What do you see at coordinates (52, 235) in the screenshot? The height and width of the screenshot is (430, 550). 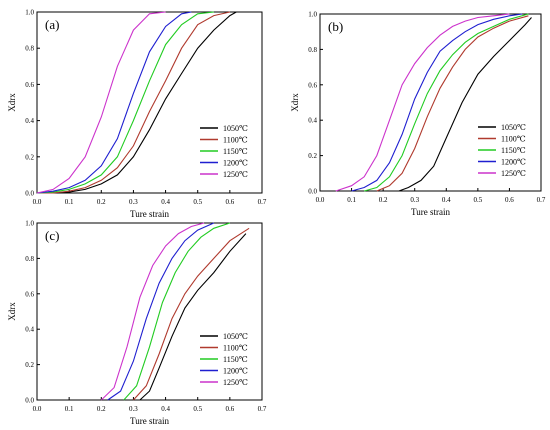 I see `panel-label: (c)` at bounding box center [52, 235].